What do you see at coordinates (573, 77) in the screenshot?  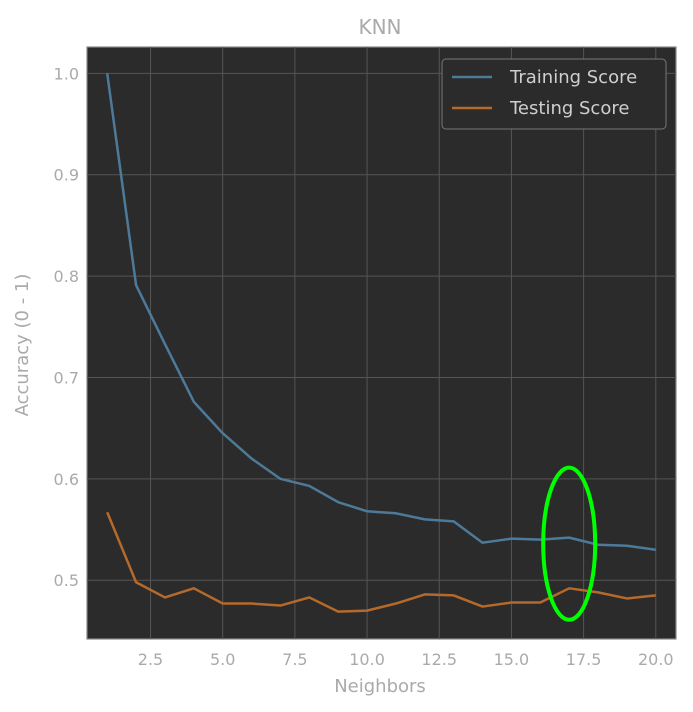 I see `legend-label-training: Training Score` at bounding box center [573, 77].